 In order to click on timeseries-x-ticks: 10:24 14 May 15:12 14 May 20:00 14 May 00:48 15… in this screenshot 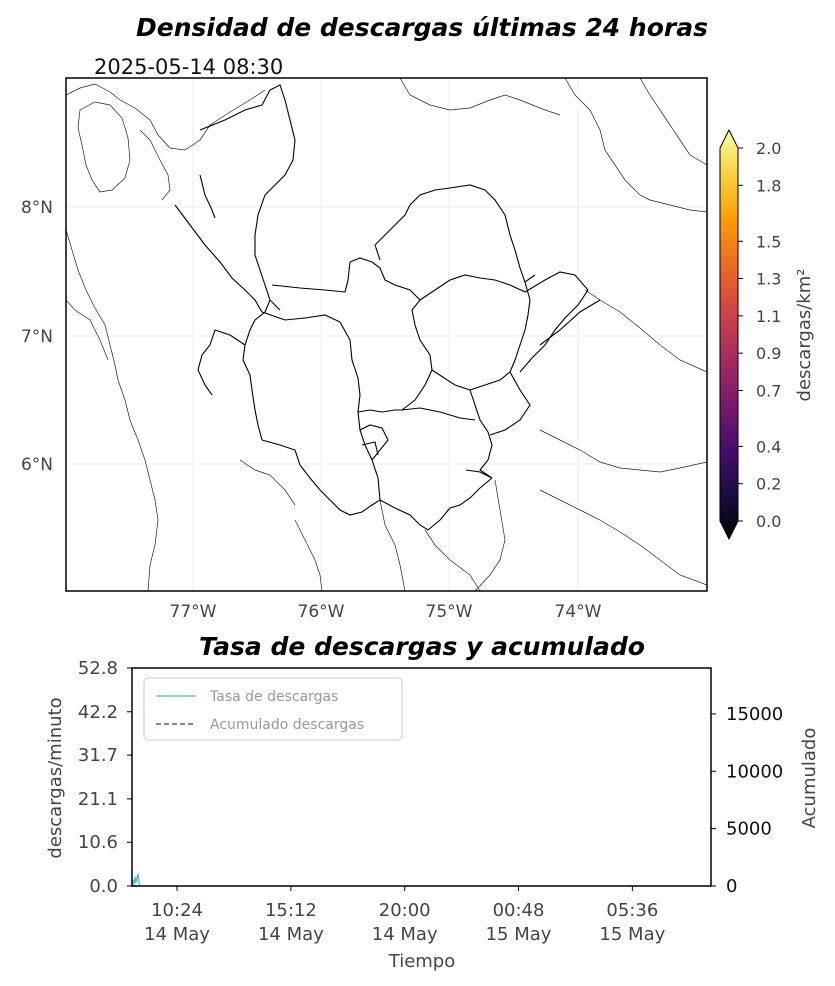, I will do `click(405, 915)`.